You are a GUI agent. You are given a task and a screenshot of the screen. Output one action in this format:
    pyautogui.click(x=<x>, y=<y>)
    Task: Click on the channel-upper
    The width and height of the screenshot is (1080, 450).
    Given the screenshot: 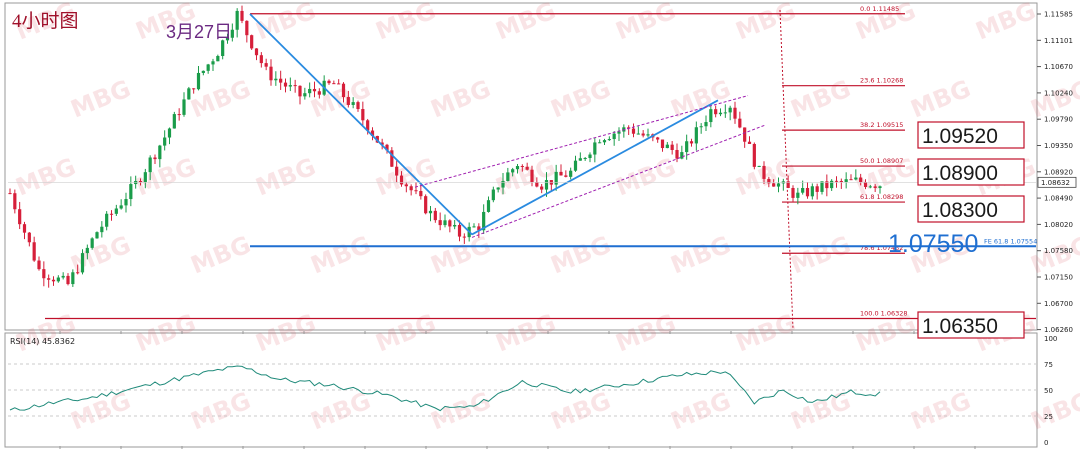 What is the action you would take?
    pyautogui.click(x=581, y=141)
    